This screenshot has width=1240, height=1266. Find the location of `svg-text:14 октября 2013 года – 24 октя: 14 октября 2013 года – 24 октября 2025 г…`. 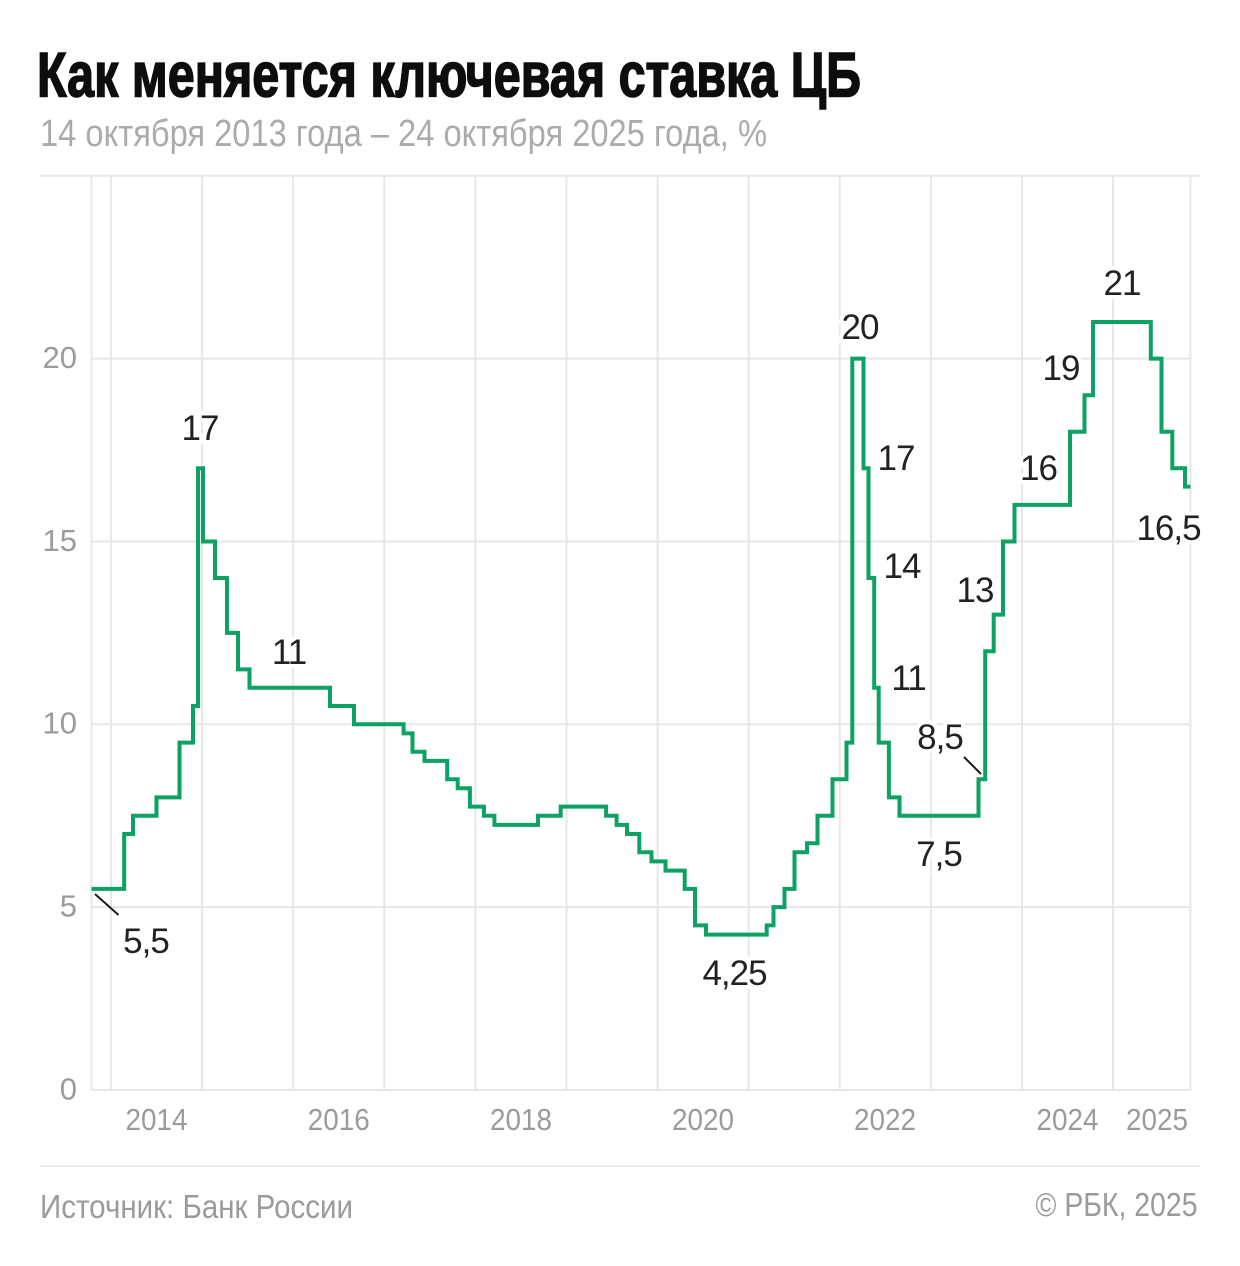

svg-text:14 октября 2013 года – 24 октя: 14 октября 2013 года – 24 октября 2025 г… is located at coordinates (403, 134).